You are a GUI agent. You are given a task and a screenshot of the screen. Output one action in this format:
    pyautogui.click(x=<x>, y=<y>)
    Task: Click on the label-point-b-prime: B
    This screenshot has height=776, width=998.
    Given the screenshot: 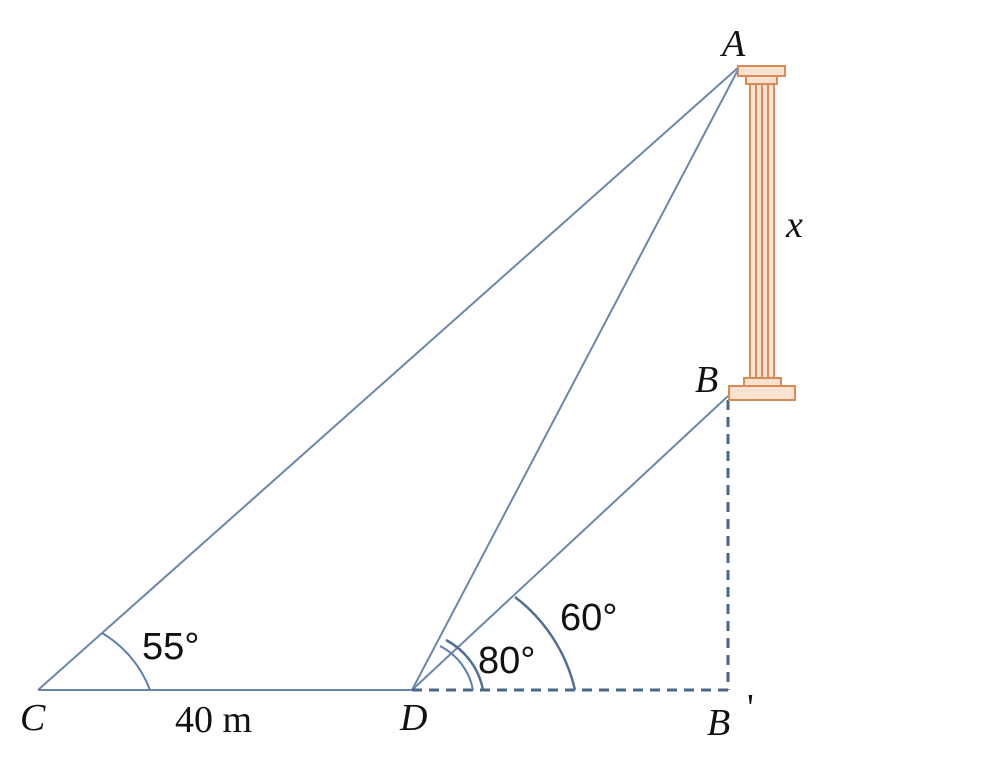 What is the action you would take?
    pyautogui.click(x=718, y=723)
    